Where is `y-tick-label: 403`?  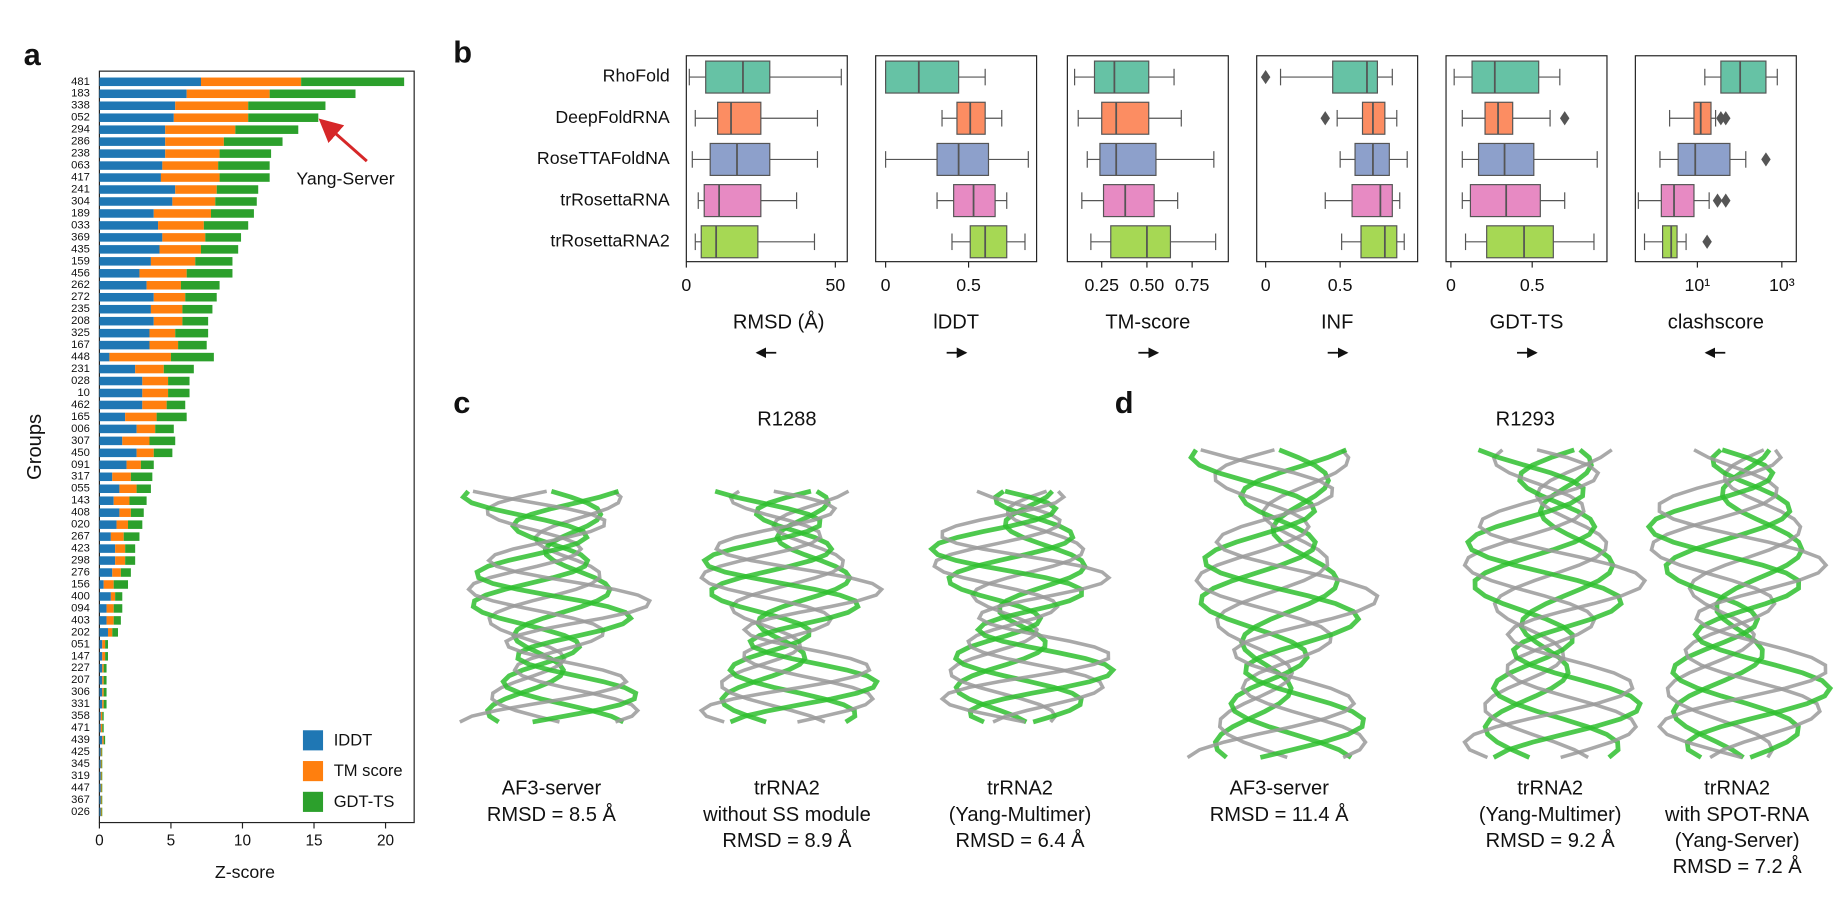 y-tick-label: 403 is located at coordinates (80, 620).